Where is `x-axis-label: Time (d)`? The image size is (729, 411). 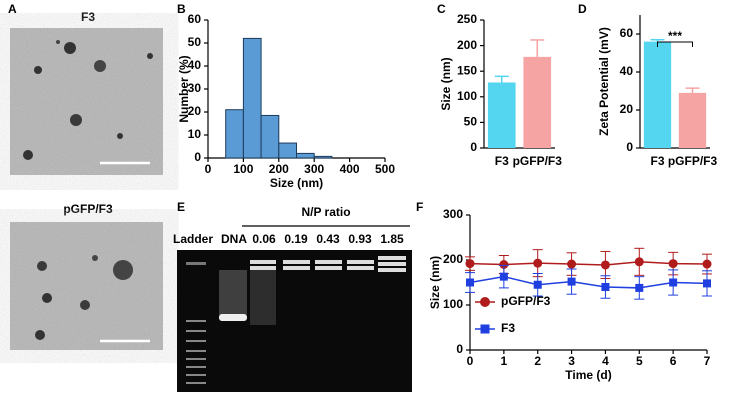 x-axis-label: Time (d) is located at coordinates (588, 375).